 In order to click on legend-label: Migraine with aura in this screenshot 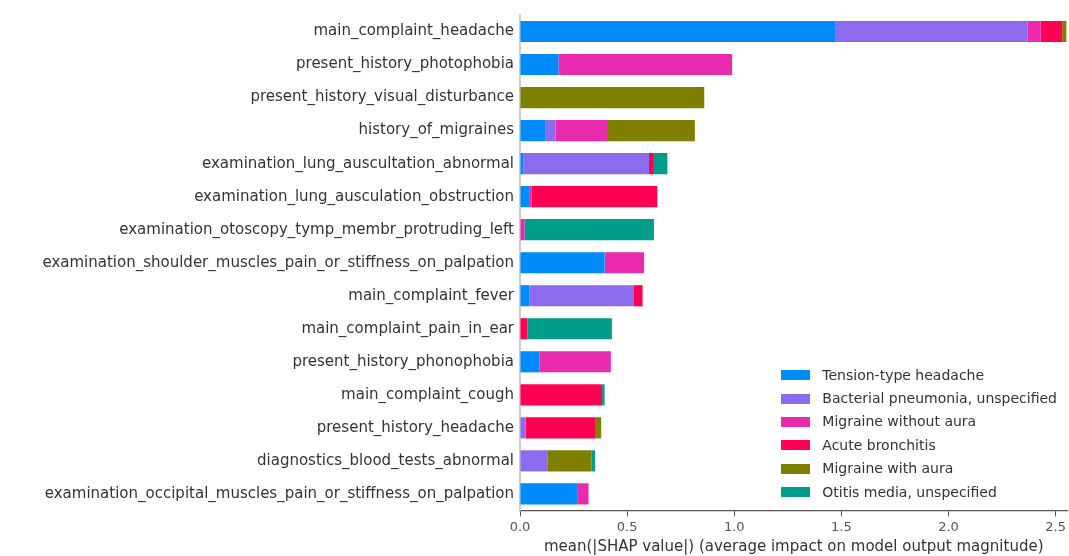, I will do `click(888, 469)`.